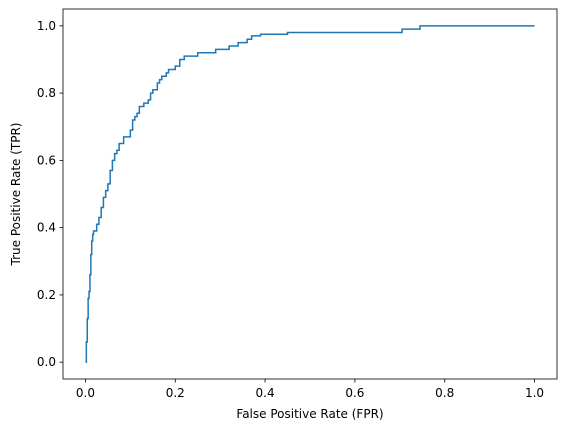  Describe the element at coordinates (85, 393) in the screenshot. I see `x-tick-label: 0.0` at that location.